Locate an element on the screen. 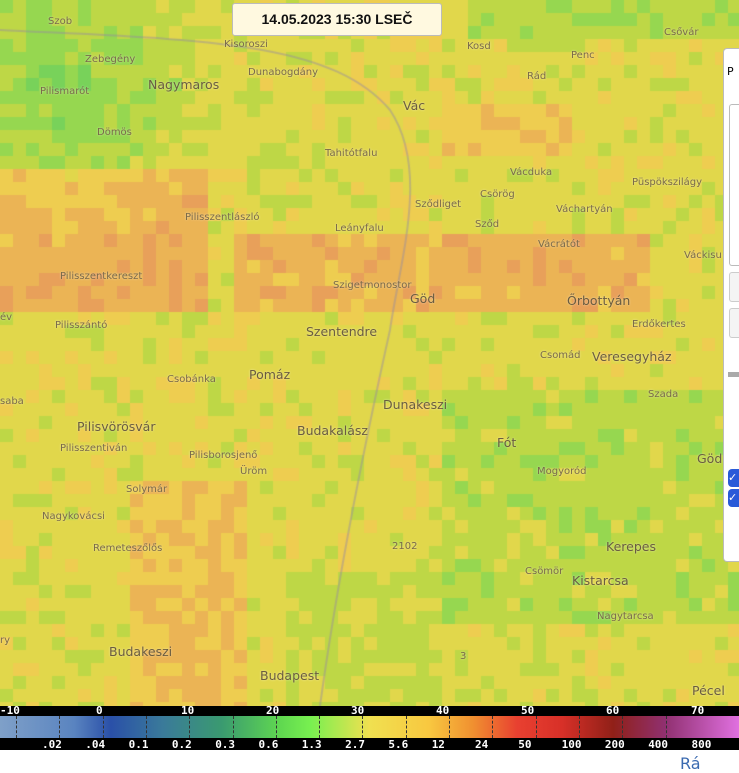 This screenshot has height=773, width=739. place-label: Váchartyán is located at coordinates (584, 209).